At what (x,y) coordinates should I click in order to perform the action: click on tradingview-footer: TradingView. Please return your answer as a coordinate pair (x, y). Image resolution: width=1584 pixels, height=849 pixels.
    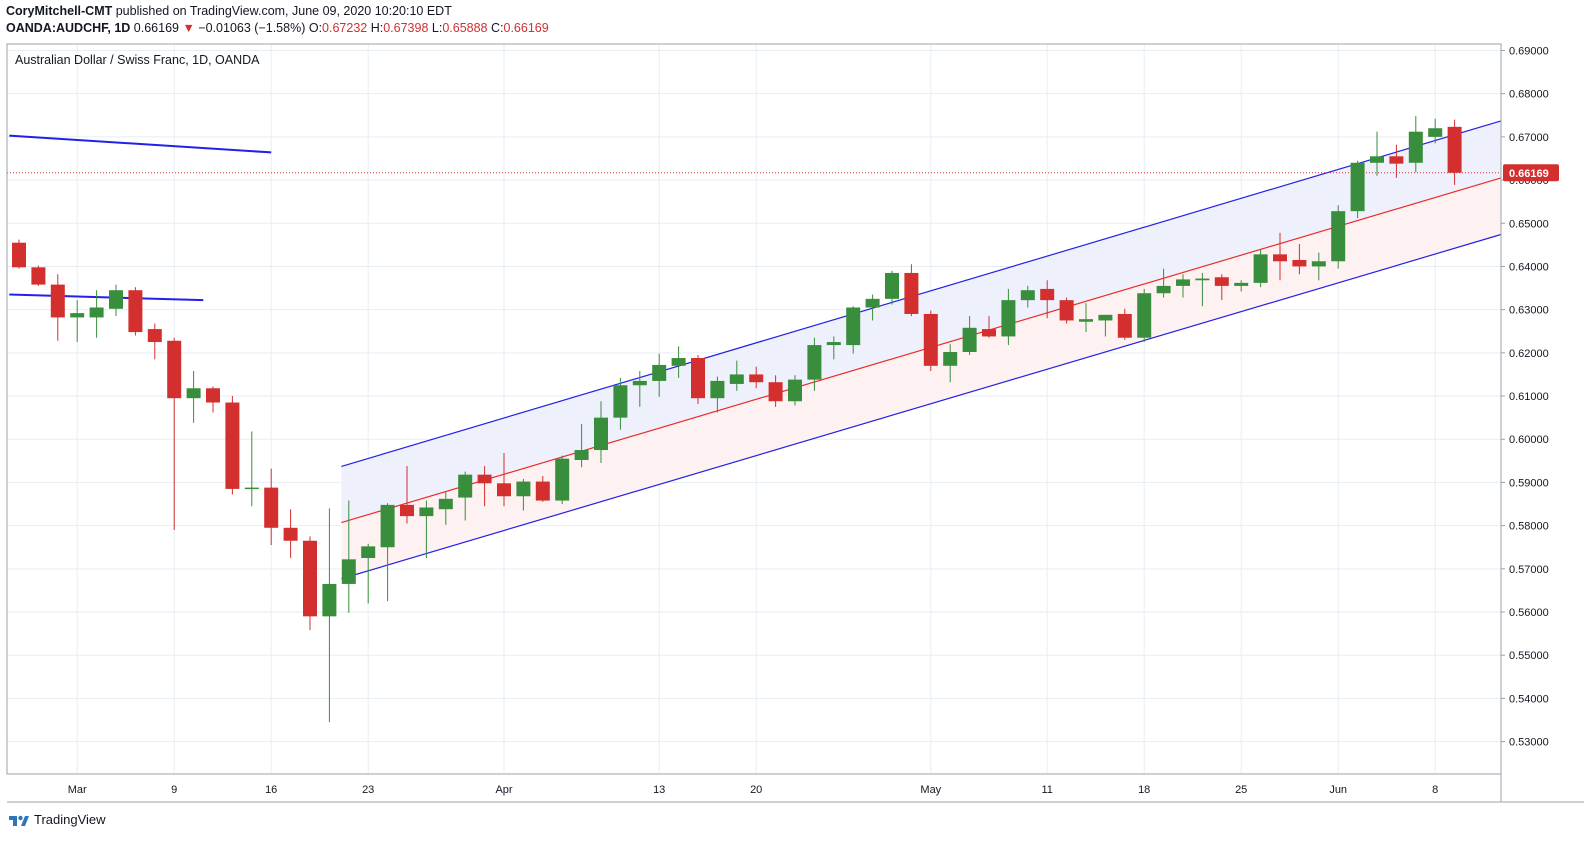
    Looking at the image, I should click on (57, 819).